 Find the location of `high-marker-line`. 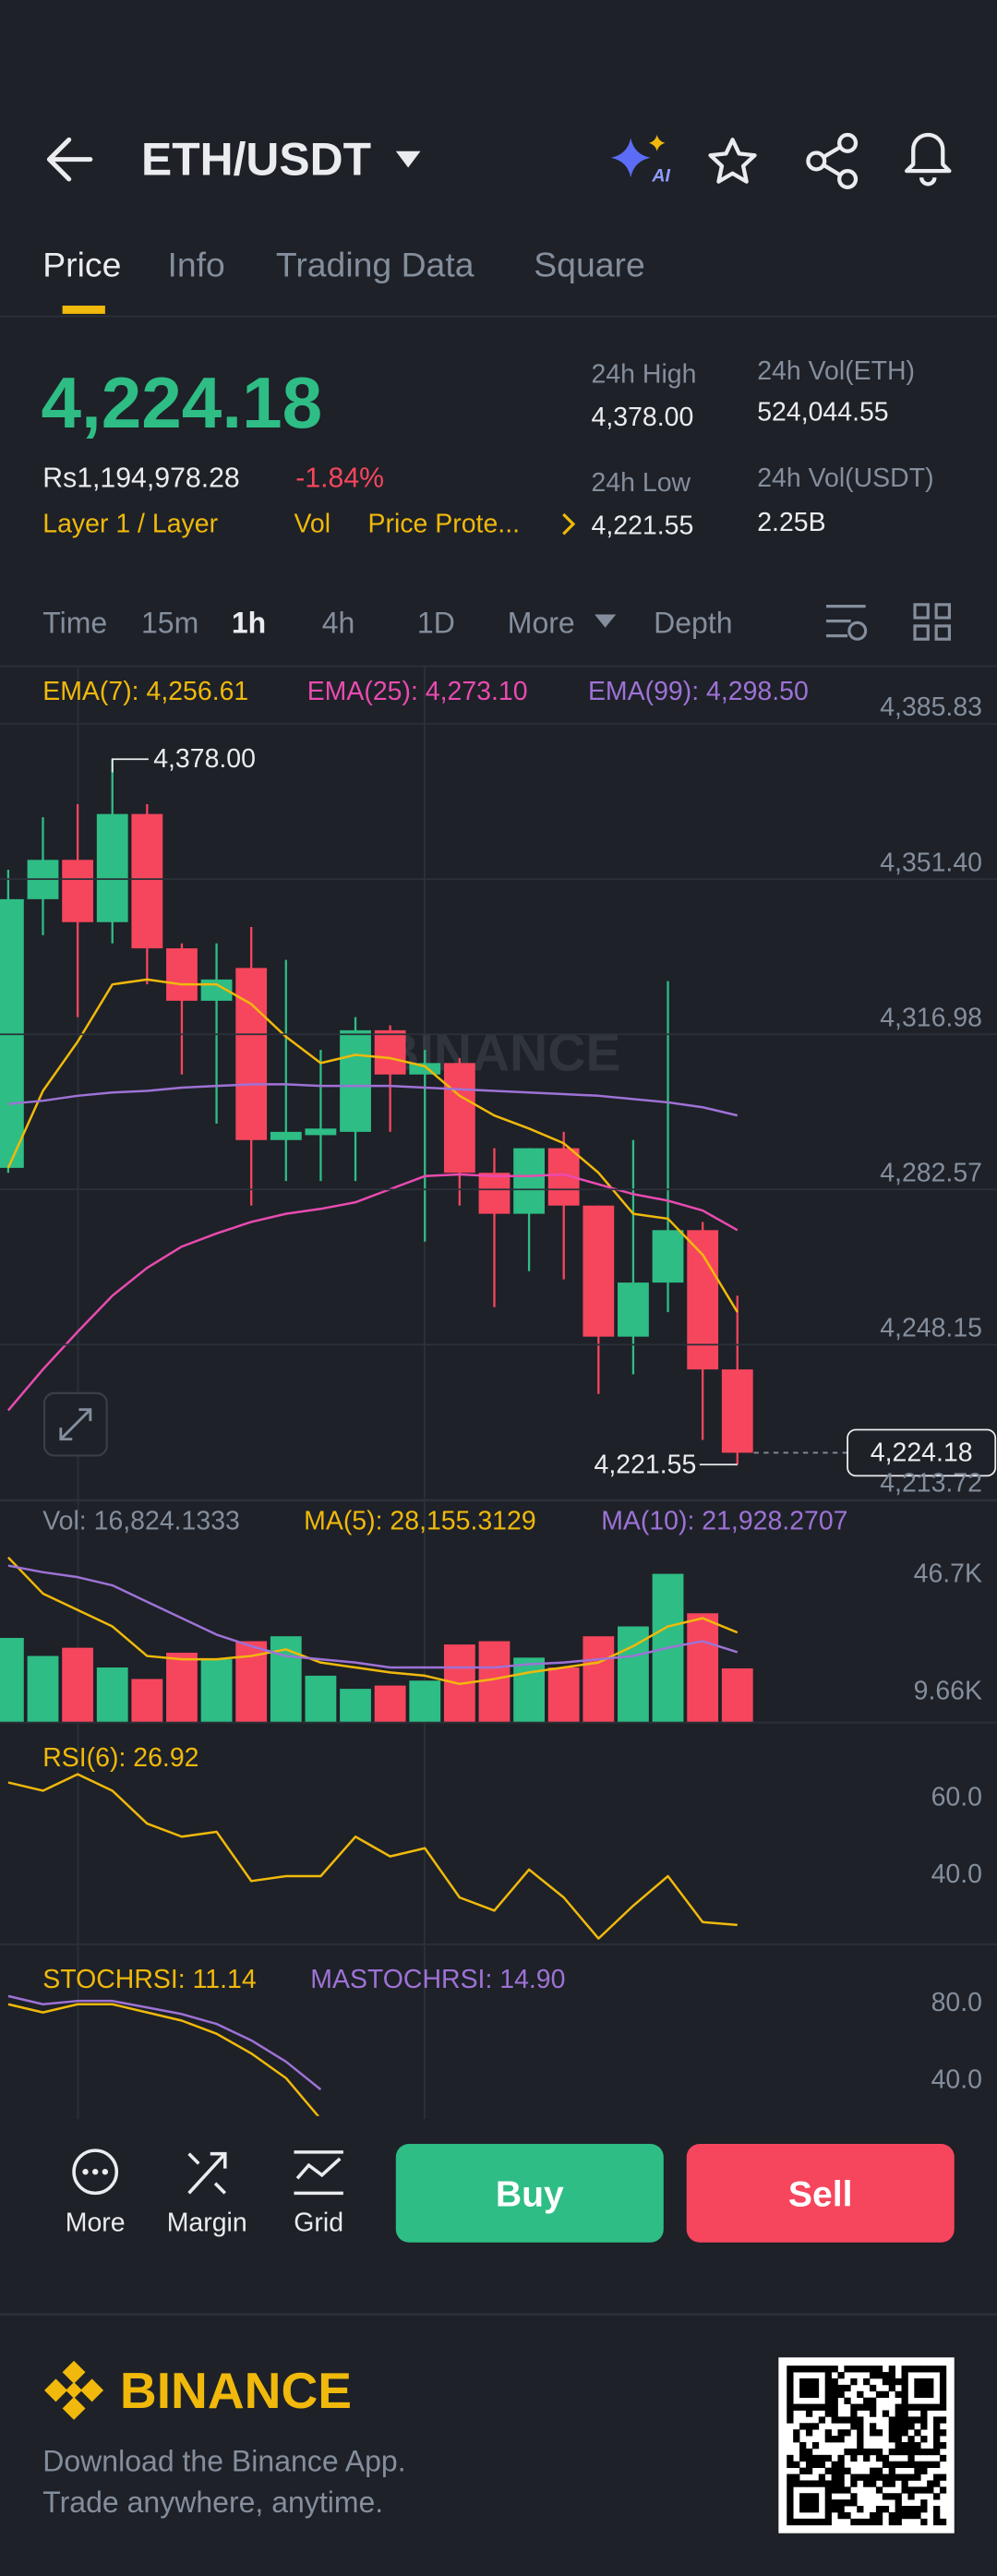

high-marker-line is located at coordinates (130, 765).